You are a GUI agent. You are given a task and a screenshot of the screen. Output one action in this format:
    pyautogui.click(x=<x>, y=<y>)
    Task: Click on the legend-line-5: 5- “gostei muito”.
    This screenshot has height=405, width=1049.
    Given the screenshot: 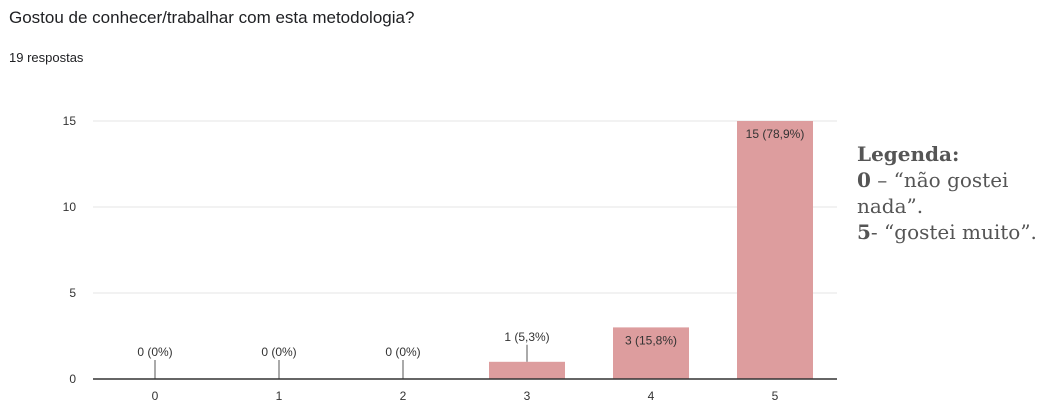 What is the action you would take?
    pyautogui.click(x=947, y=232)
    